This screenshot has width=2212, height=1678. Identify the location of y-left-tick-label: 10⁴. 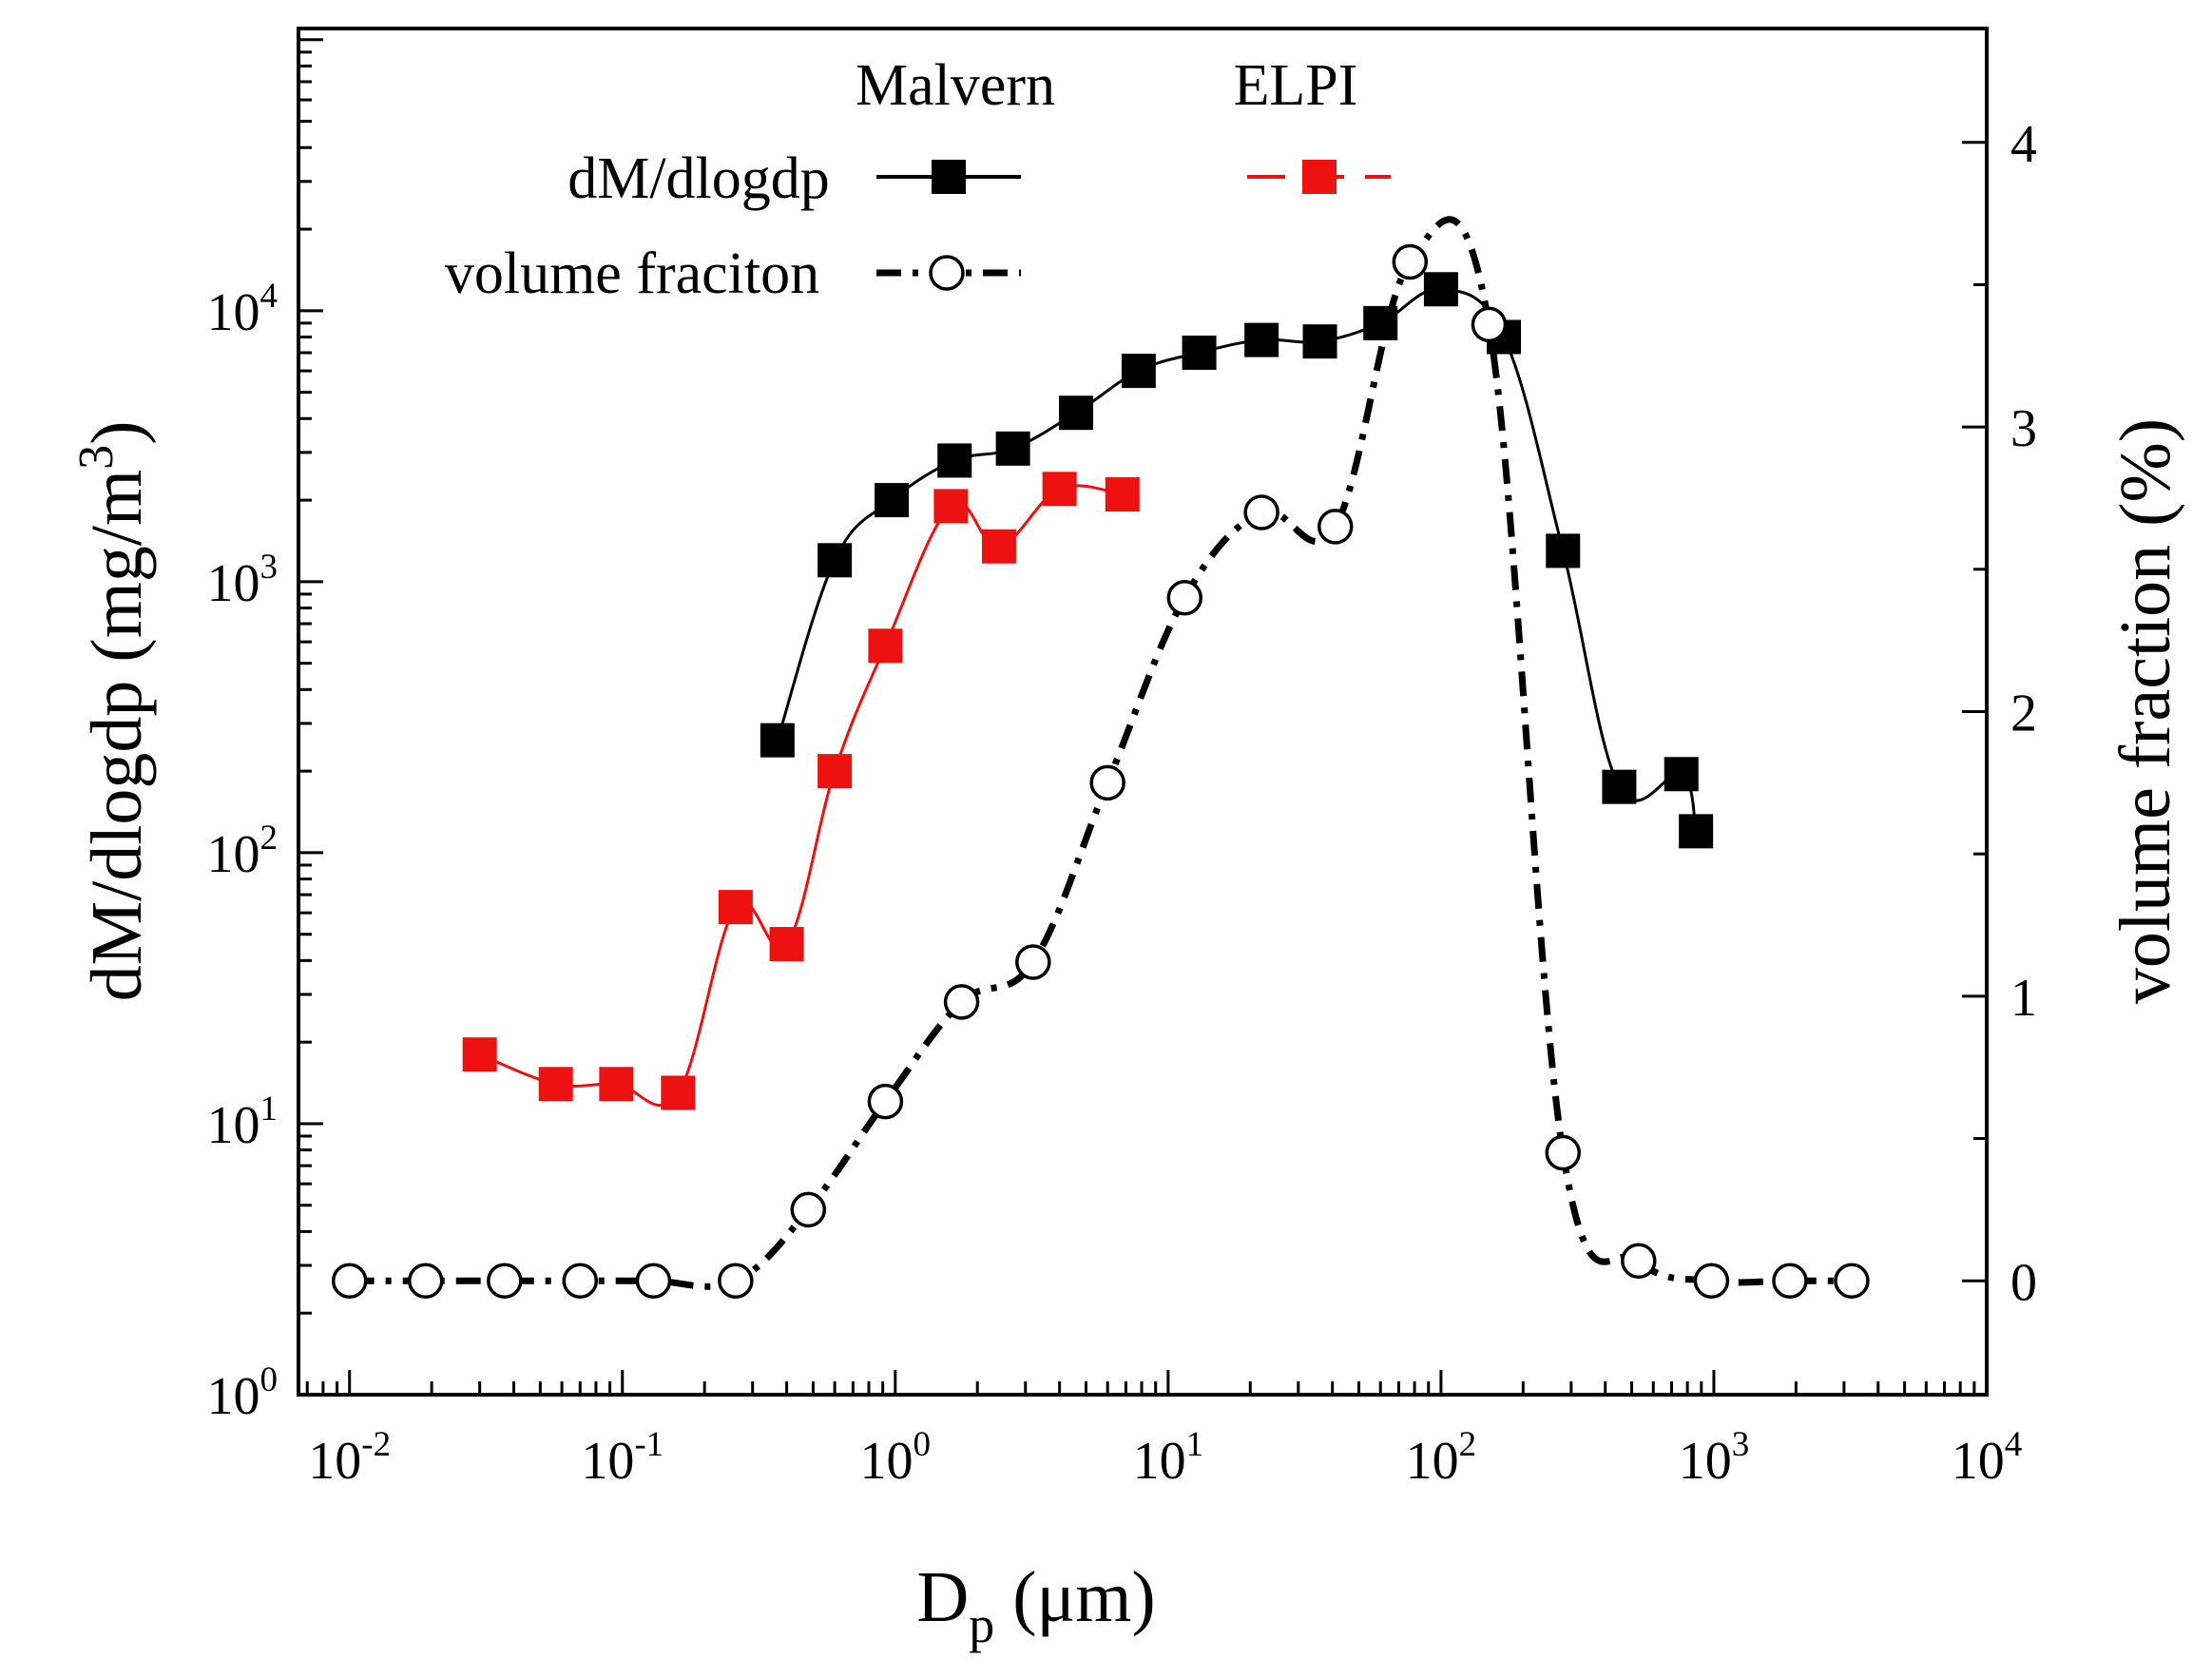
(243, 309).